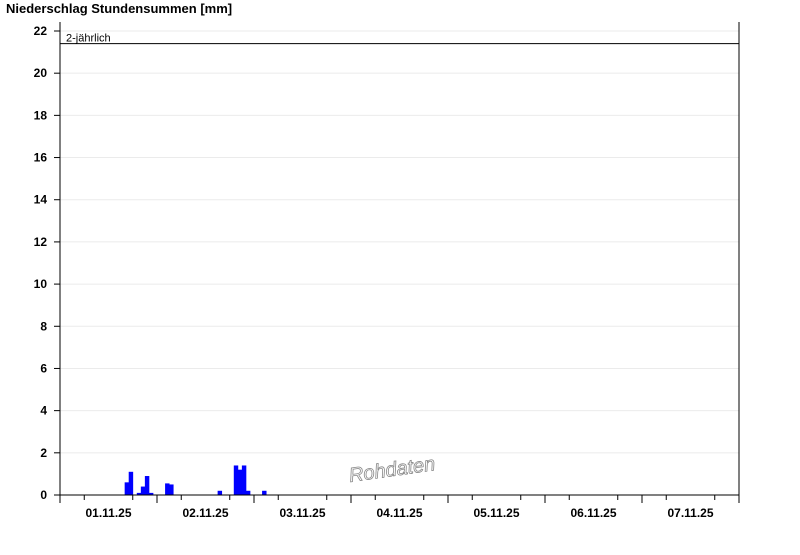 The width and height of the screenshot is (800, 555). What do you see at coordinates (41, 284) in the screenshot?
I see `y-tick-label: 10` at bounding box center [41, 284].